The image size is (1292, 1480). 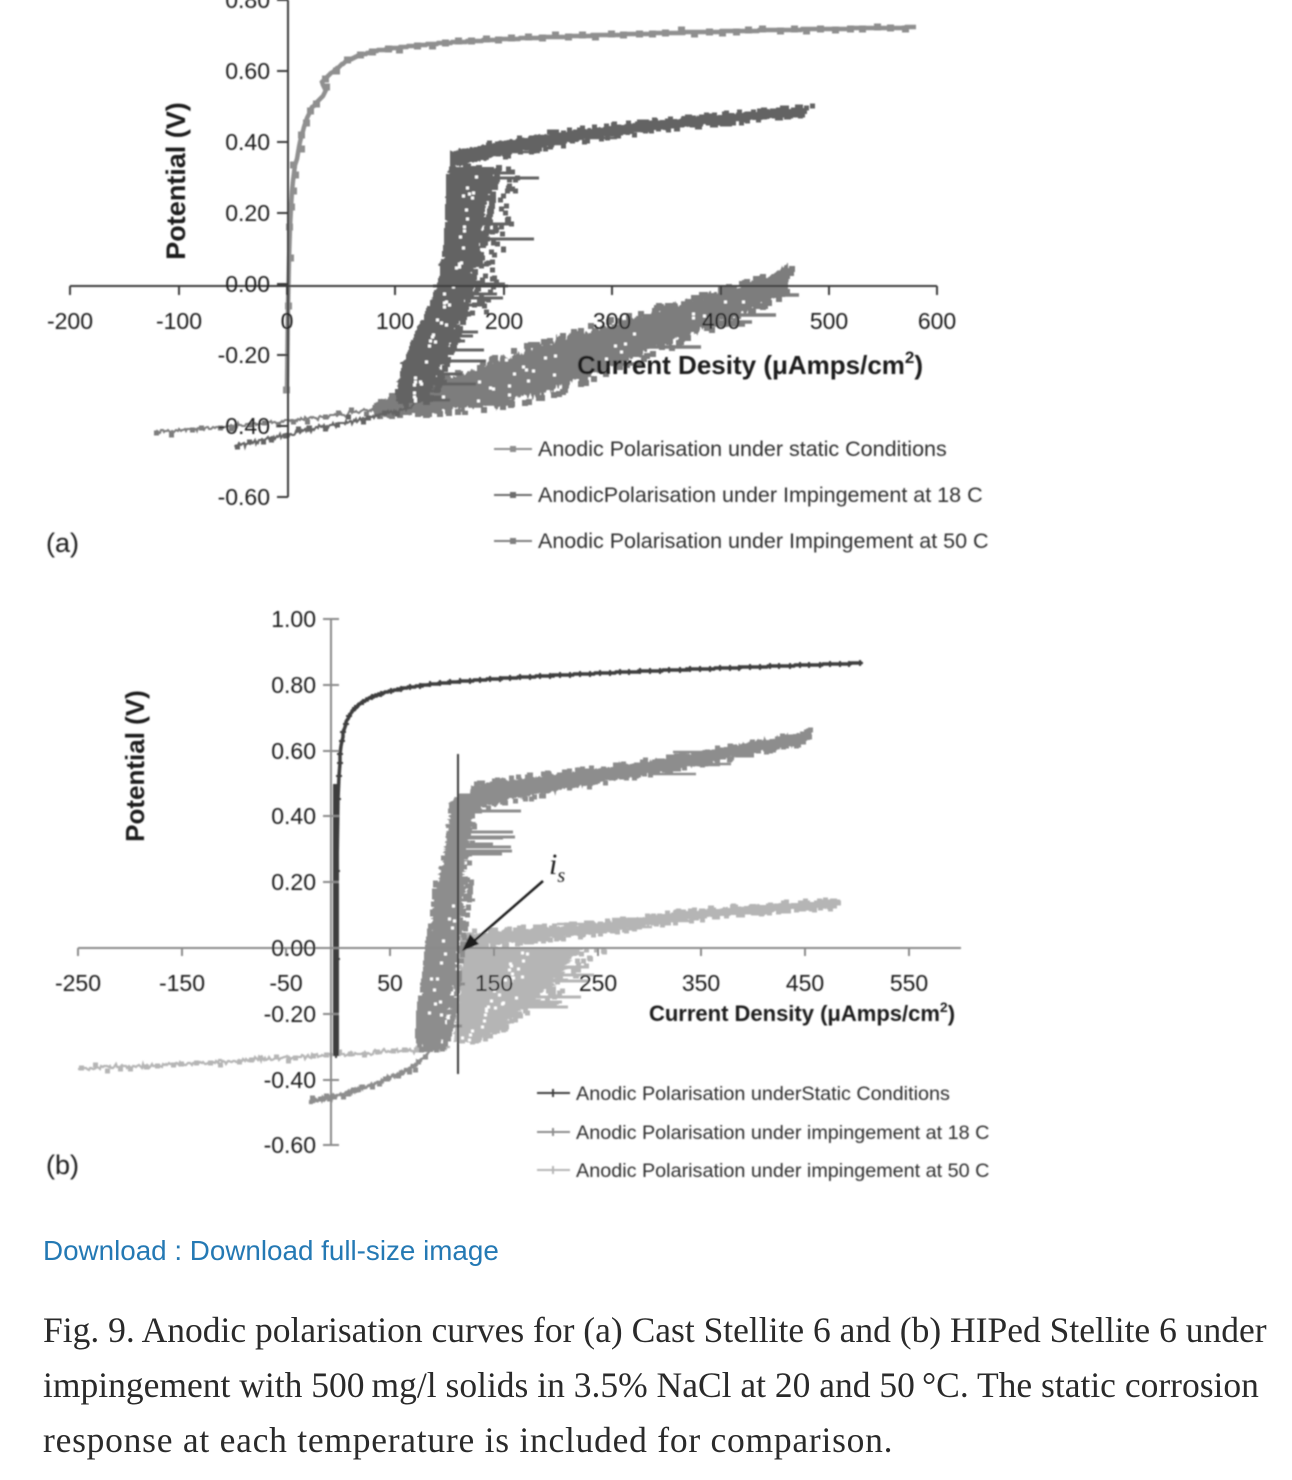 I want to click on svg-text: 600, so click(x=937, y=321).